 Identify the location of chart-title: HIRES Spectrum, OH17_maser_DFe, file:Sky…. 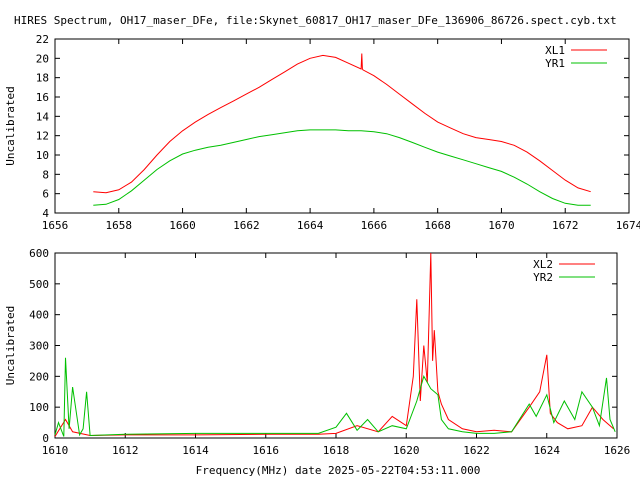
(315, 20).